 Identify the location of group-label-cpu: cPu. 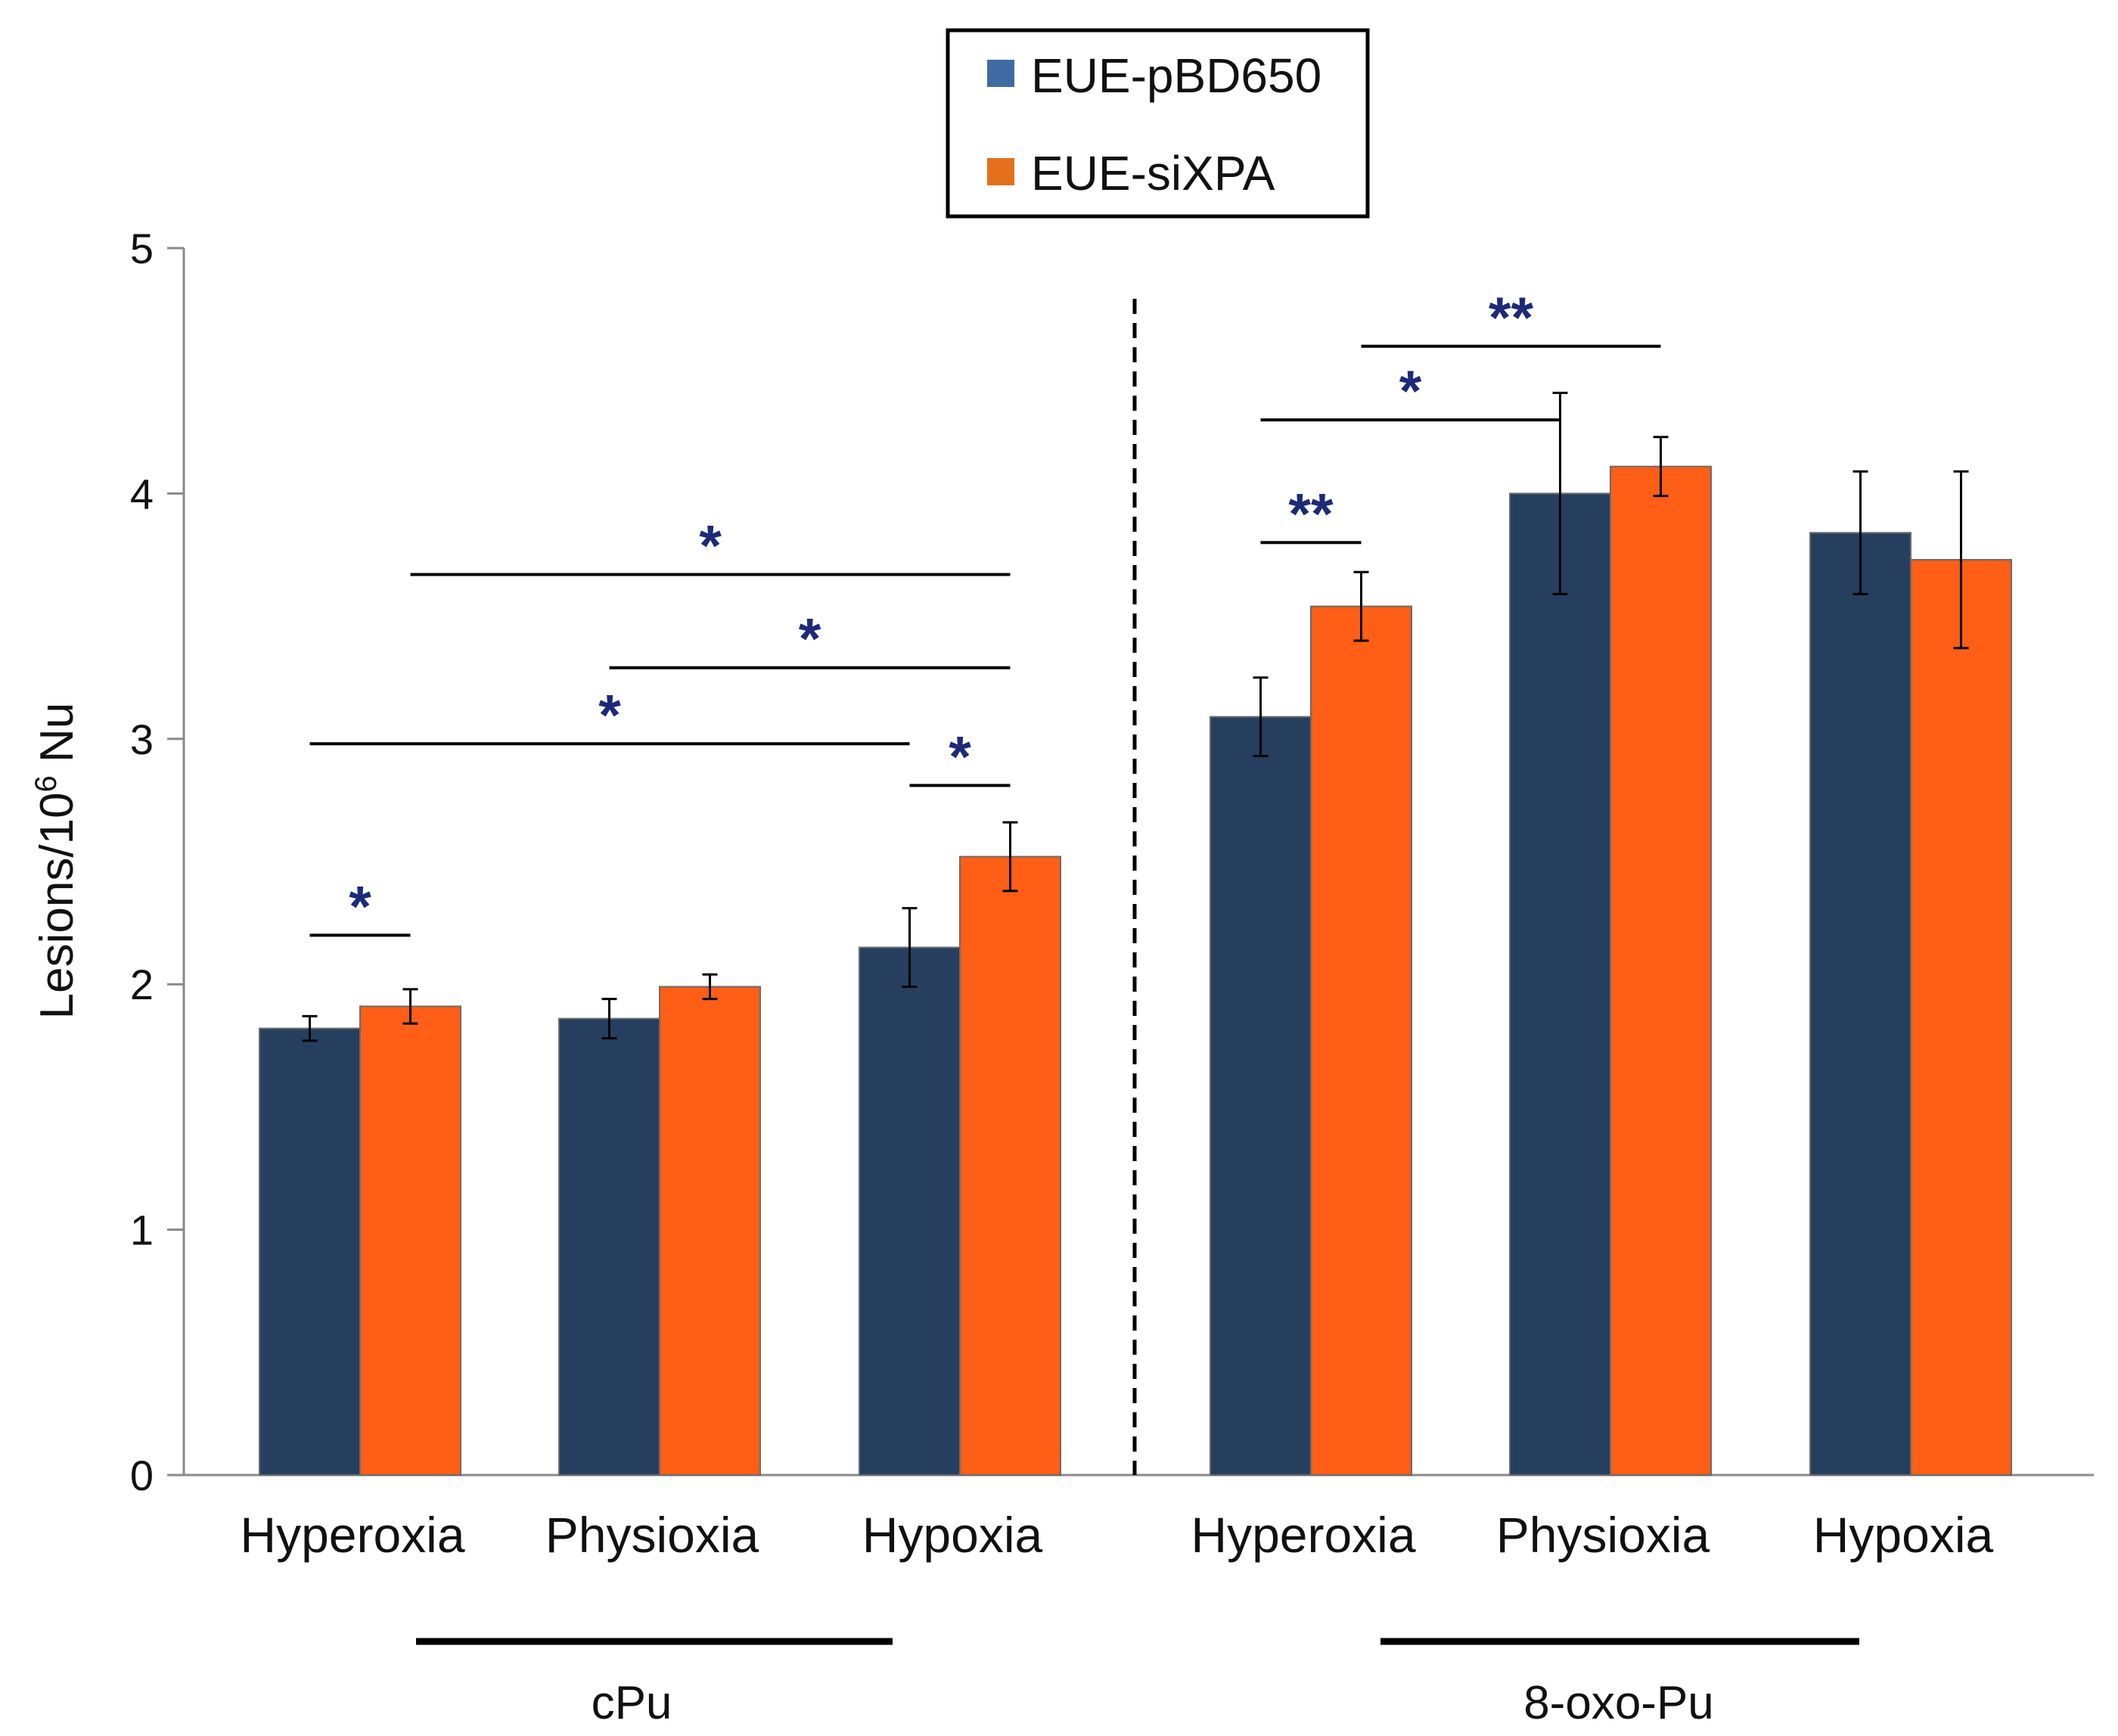
(632, 1703).